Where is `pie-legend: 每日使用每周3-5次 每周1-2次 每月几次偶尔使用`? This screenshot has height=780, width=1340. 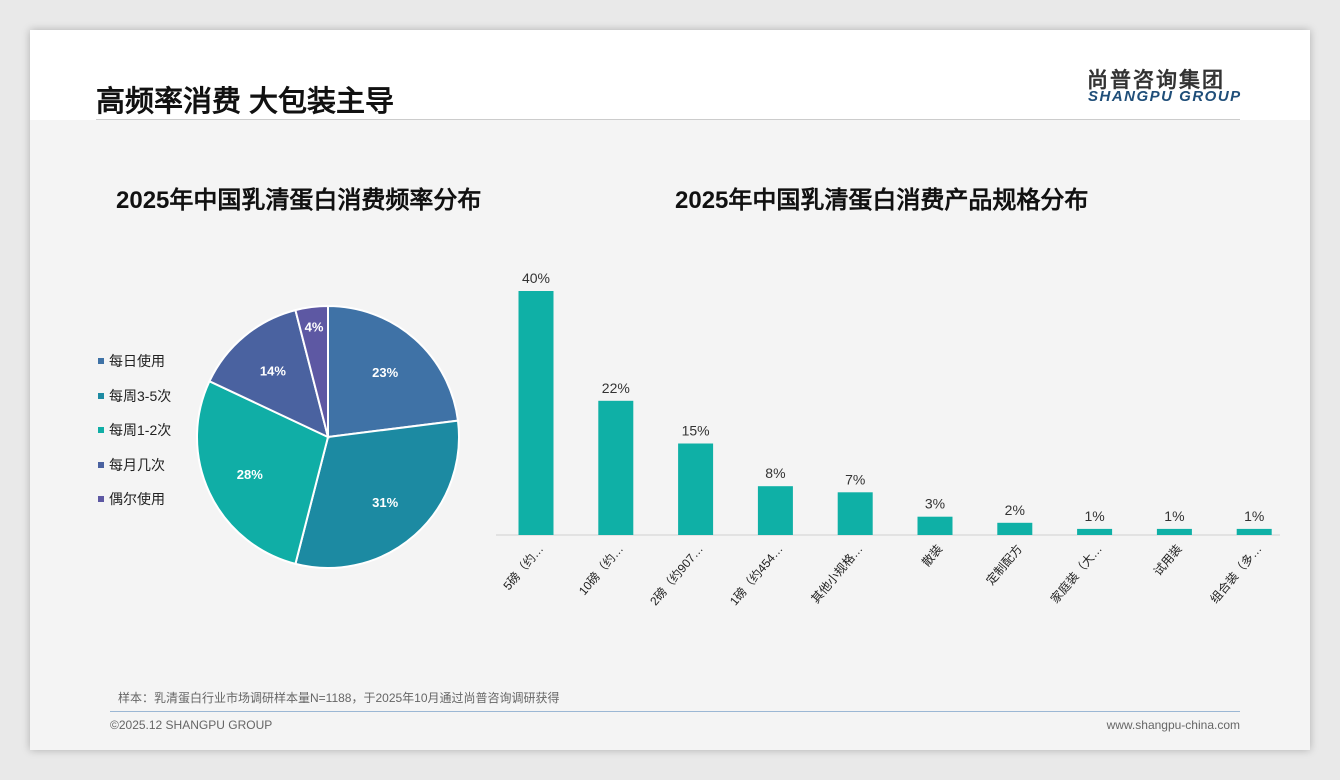 pie-legend: 每日使用每周3-5次 每周1-2次 每月几次偶尔使用 is located at coordinates (134, 430).